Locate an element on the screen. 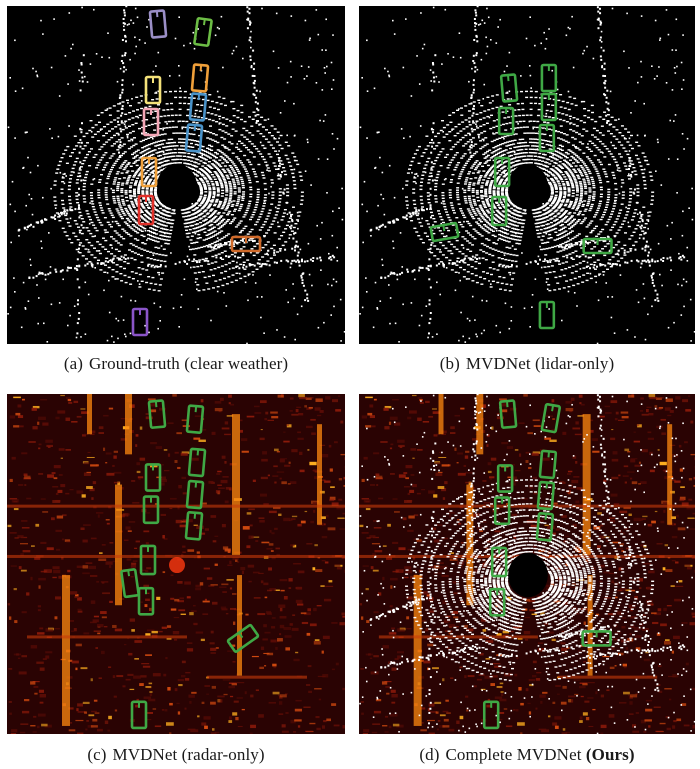 This screenshot has height=769, width=700. caption-d: (d) Complete MVDNet (Ours) is located at coordinates (527, 754).